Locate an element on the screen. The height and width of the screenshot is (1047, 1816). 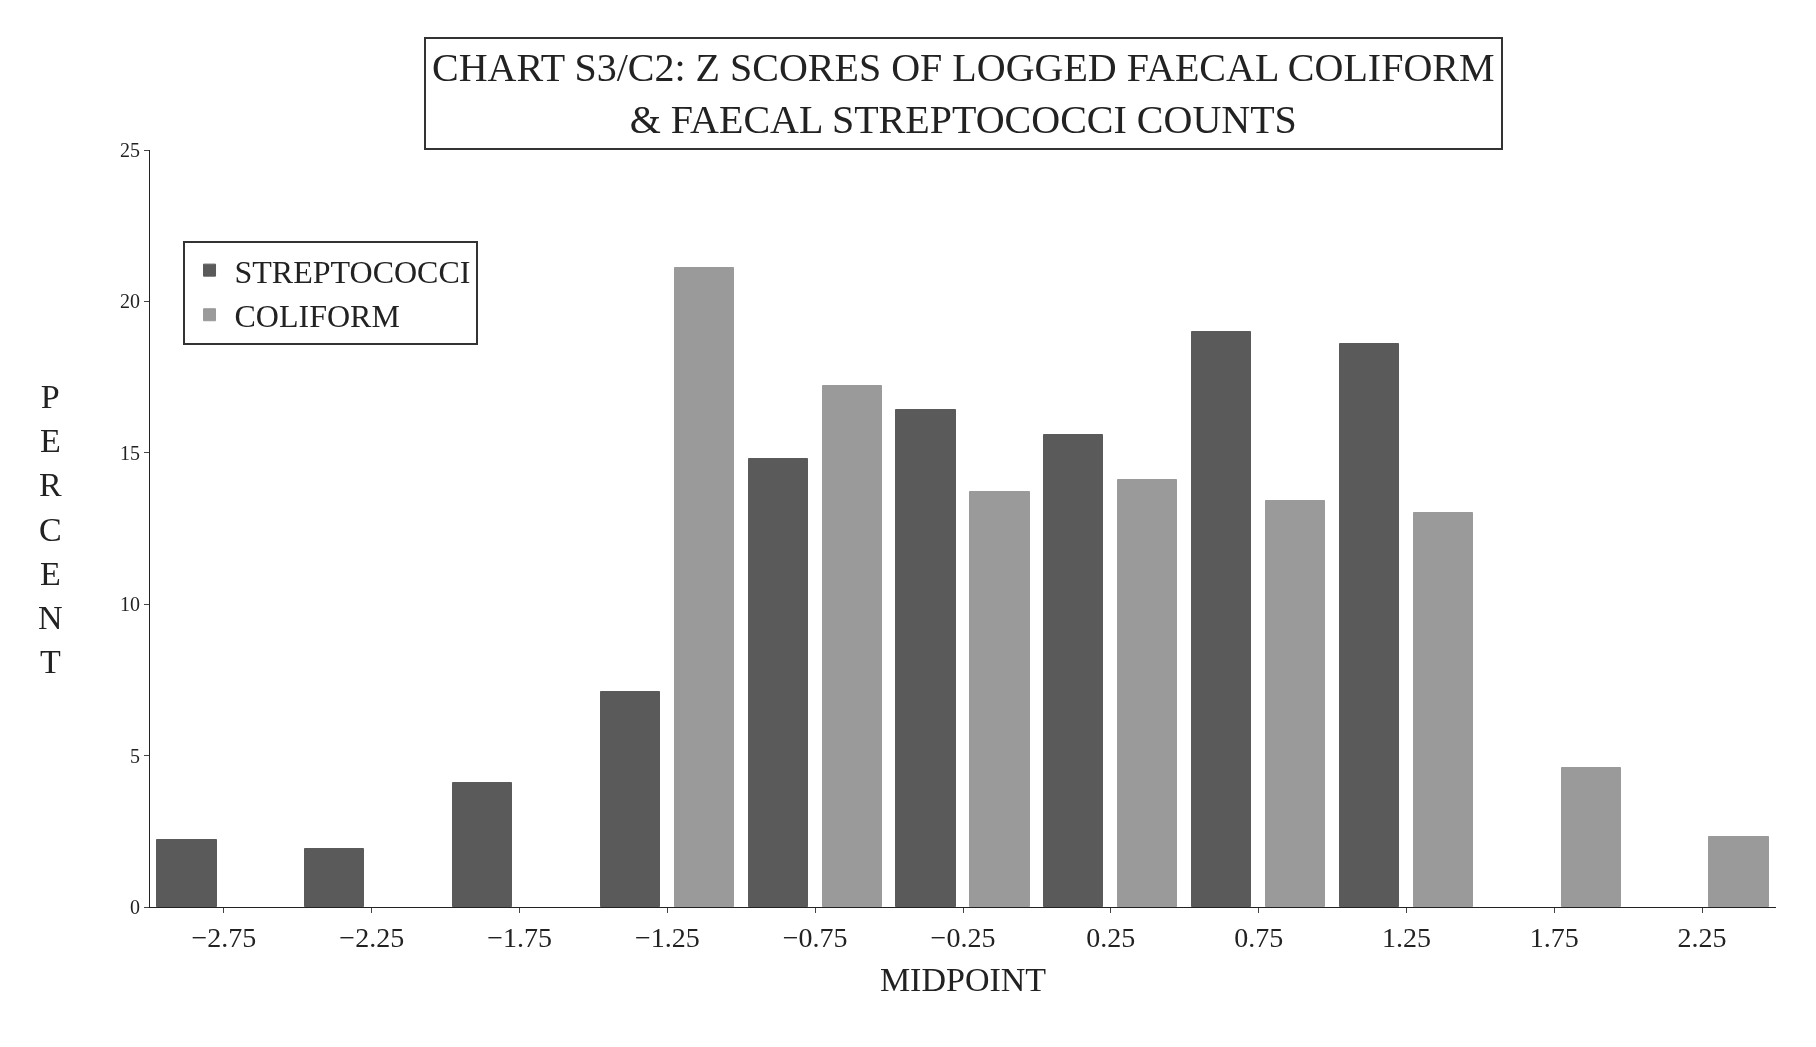
y-tick-label: 25 is located at coordinates (130, 150).